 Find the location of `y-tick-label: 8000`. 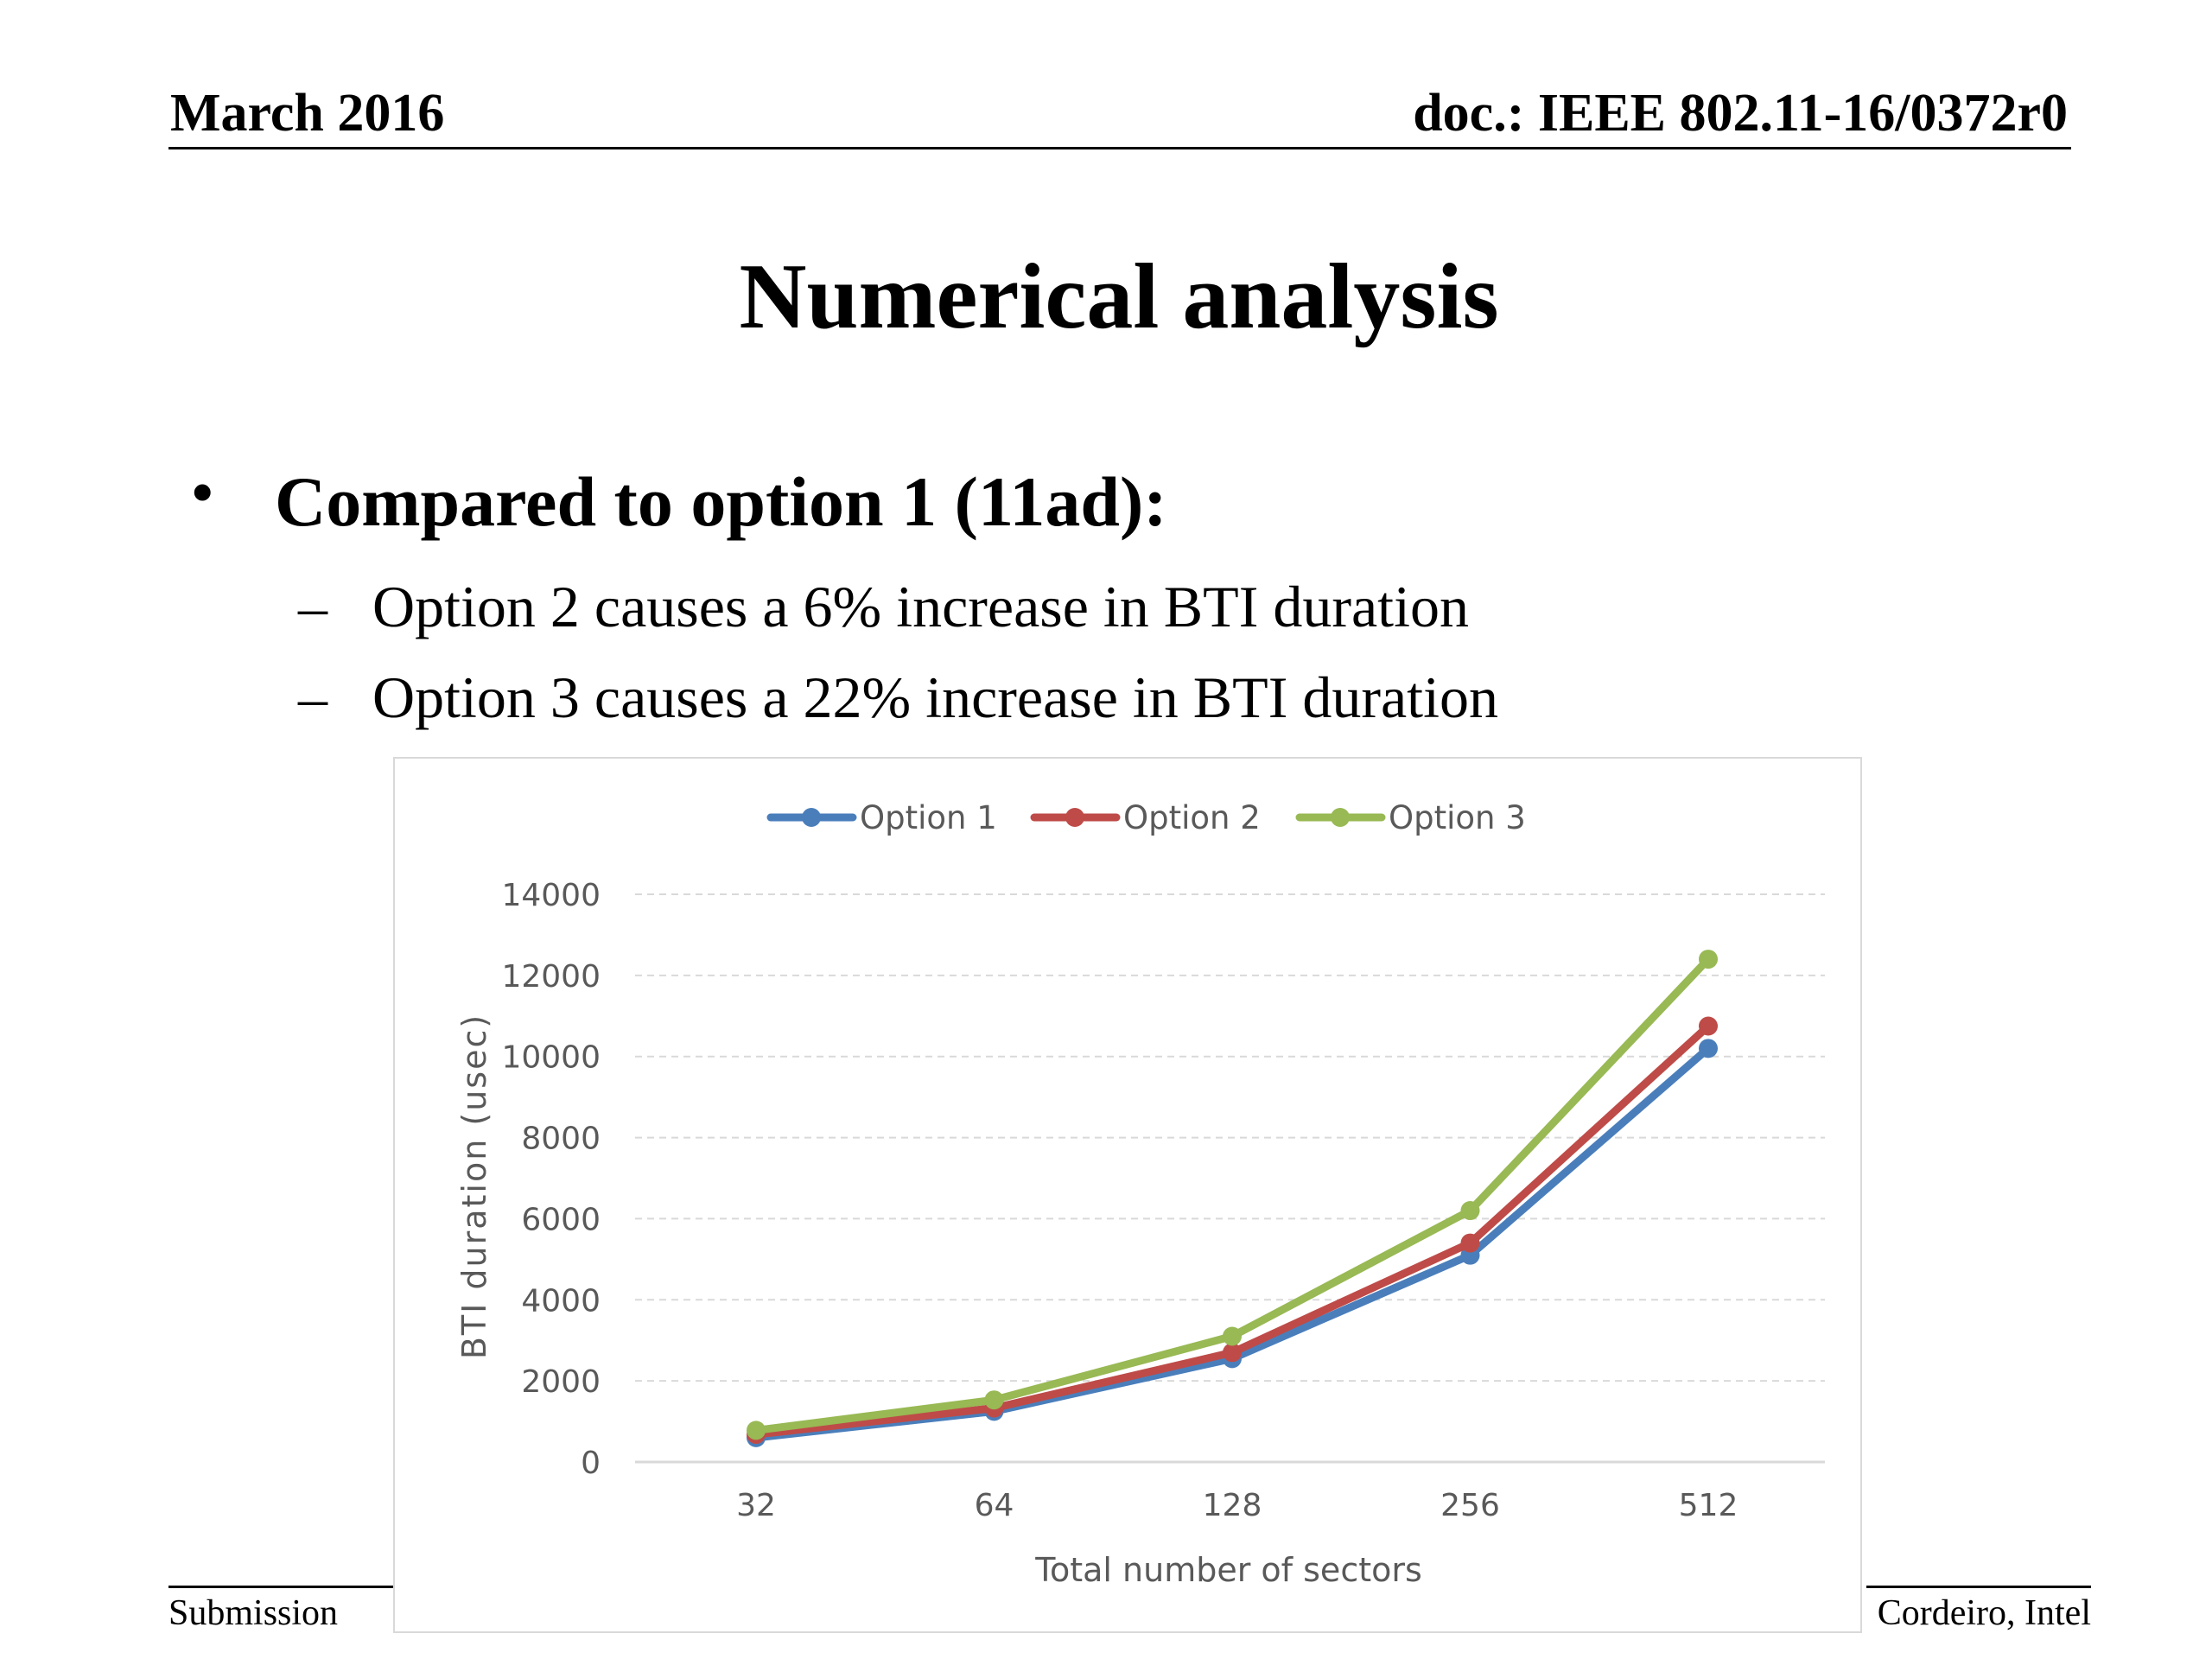

y-tick-label: 8000 is located at coordinates (561, 1139).